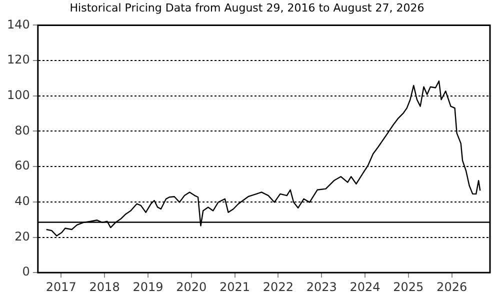  I want to click on x-tick-label: 2025, so click(408, 287).